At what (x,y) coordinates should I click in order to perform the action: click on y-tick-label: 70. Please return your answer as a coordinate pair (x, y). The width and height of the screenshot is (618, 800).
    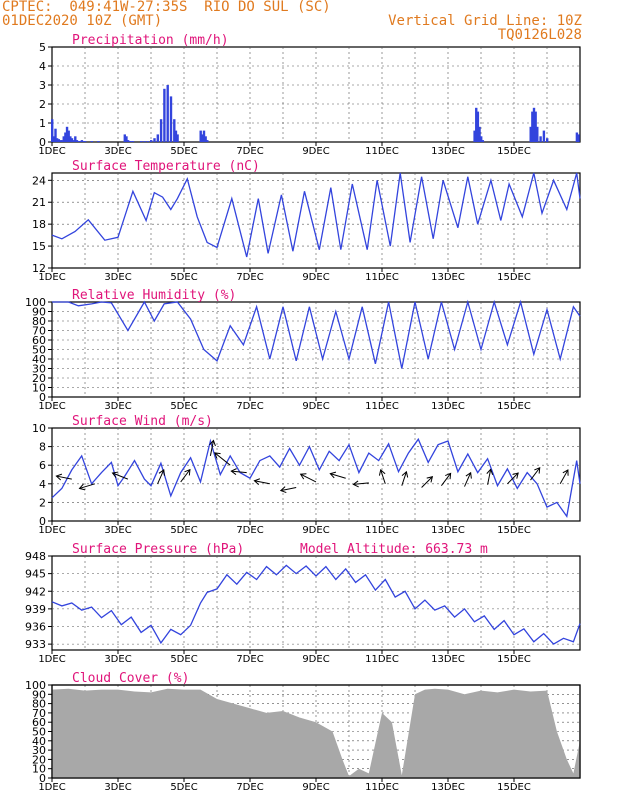
    Looking at the image, I should click on (39, 331).